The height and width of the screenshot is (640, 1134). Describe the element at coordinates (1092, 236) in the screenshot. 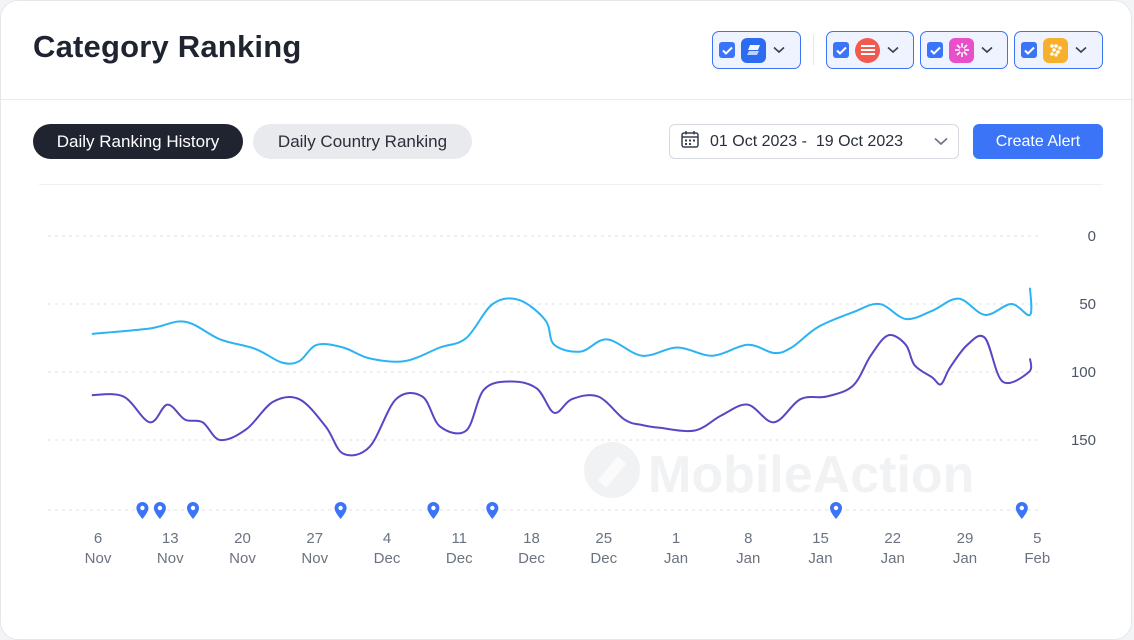

I see `y-tick-label: 0` at that location.